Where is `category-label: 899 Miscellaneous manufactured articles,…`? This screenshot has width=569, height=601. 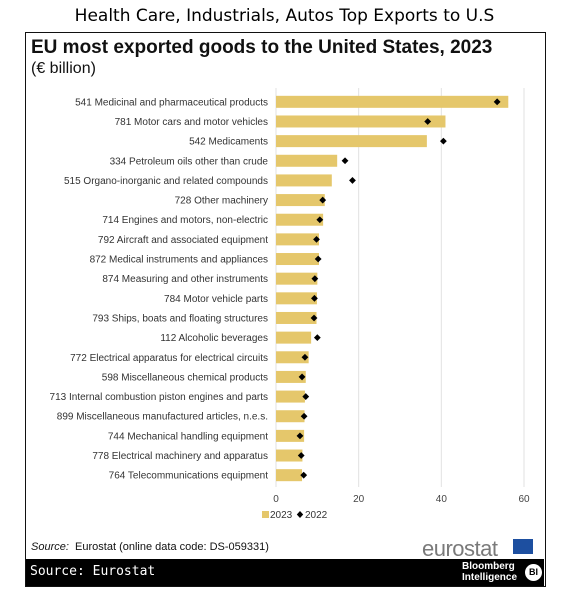
category-label: 899 Miscellaneous manufactured articles,… is located at coordinates (162, 417).